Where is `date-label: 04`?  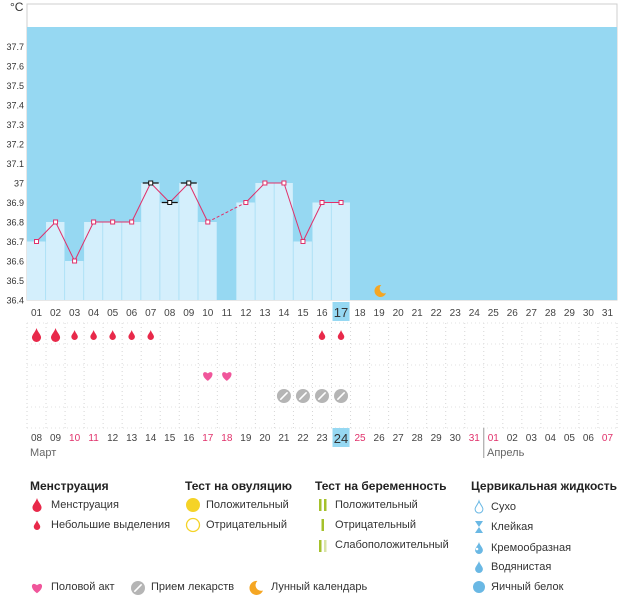 date-label: 04 is located at coordinates (551, 438).